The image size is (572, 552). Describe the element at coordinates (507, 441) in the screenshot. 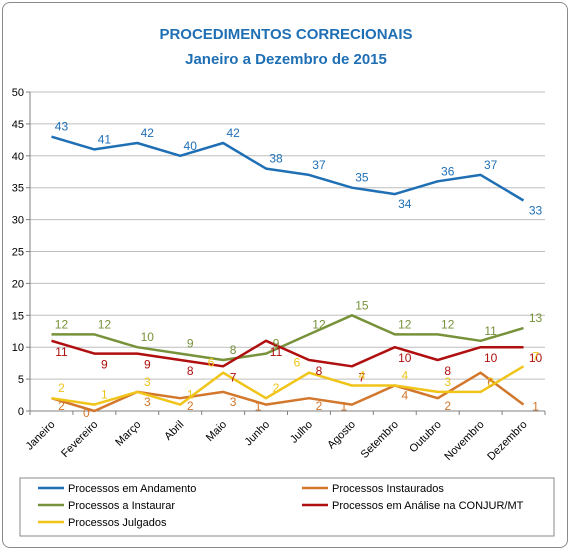

I see `x-tick-label: Dezembro` at that location.